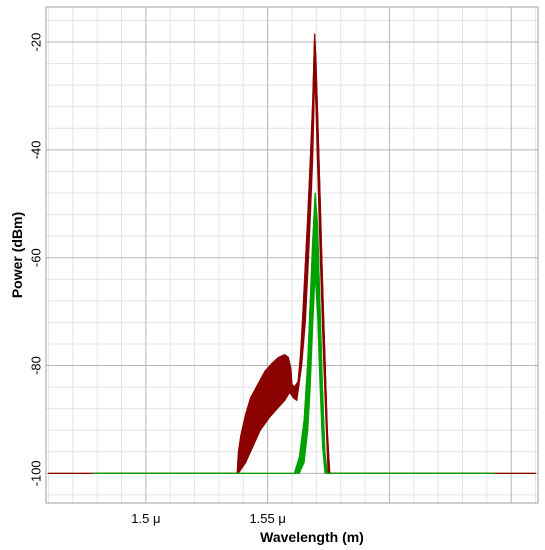 This screenshot has height=550, width=545. What do you see at coordinates (312, 537) in the screenshot?
I see `x-axis-label: Wavelength (m)` at bounding box center [312, 537].